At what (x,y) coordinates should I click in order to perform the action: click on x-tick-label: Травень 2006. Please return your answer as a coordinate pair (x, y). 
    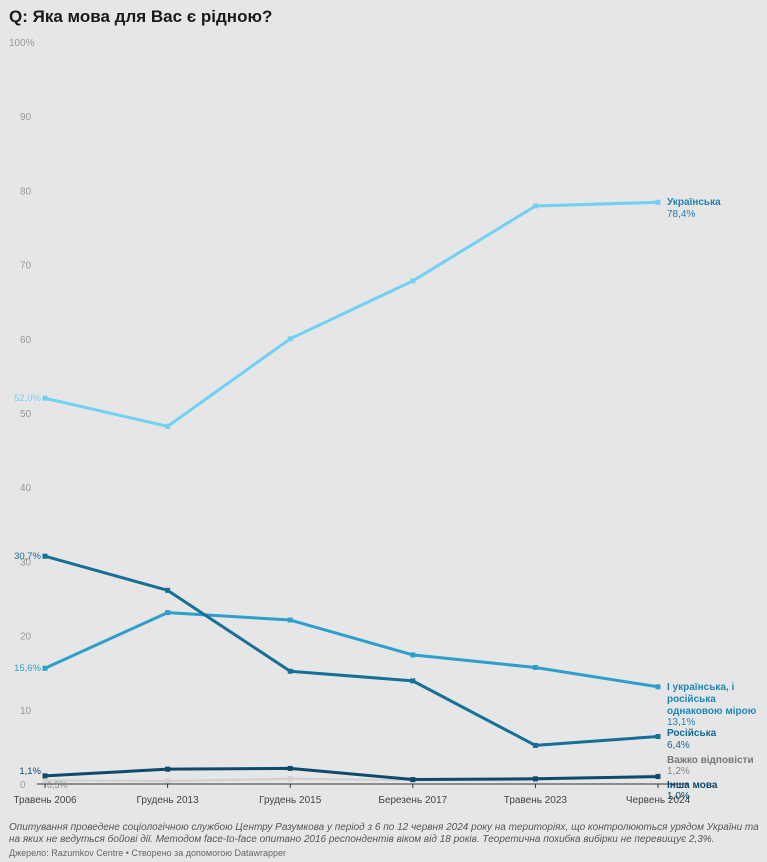
    Looking at the image, I should click on (45, 800).